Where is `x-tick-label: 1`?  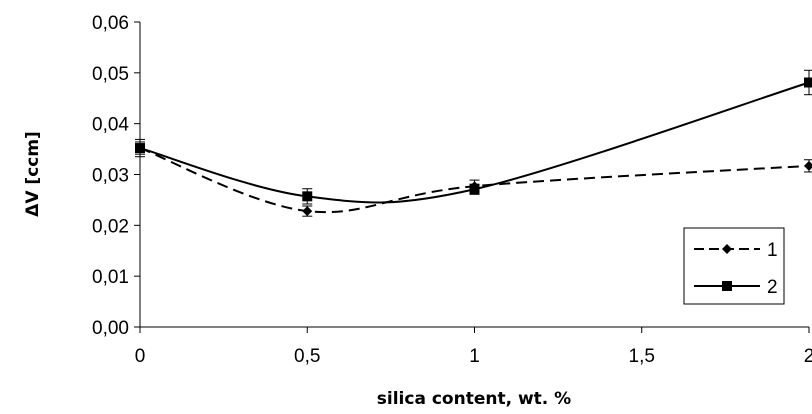
x-tick-label: 1 is located at coordinates (474, 356).